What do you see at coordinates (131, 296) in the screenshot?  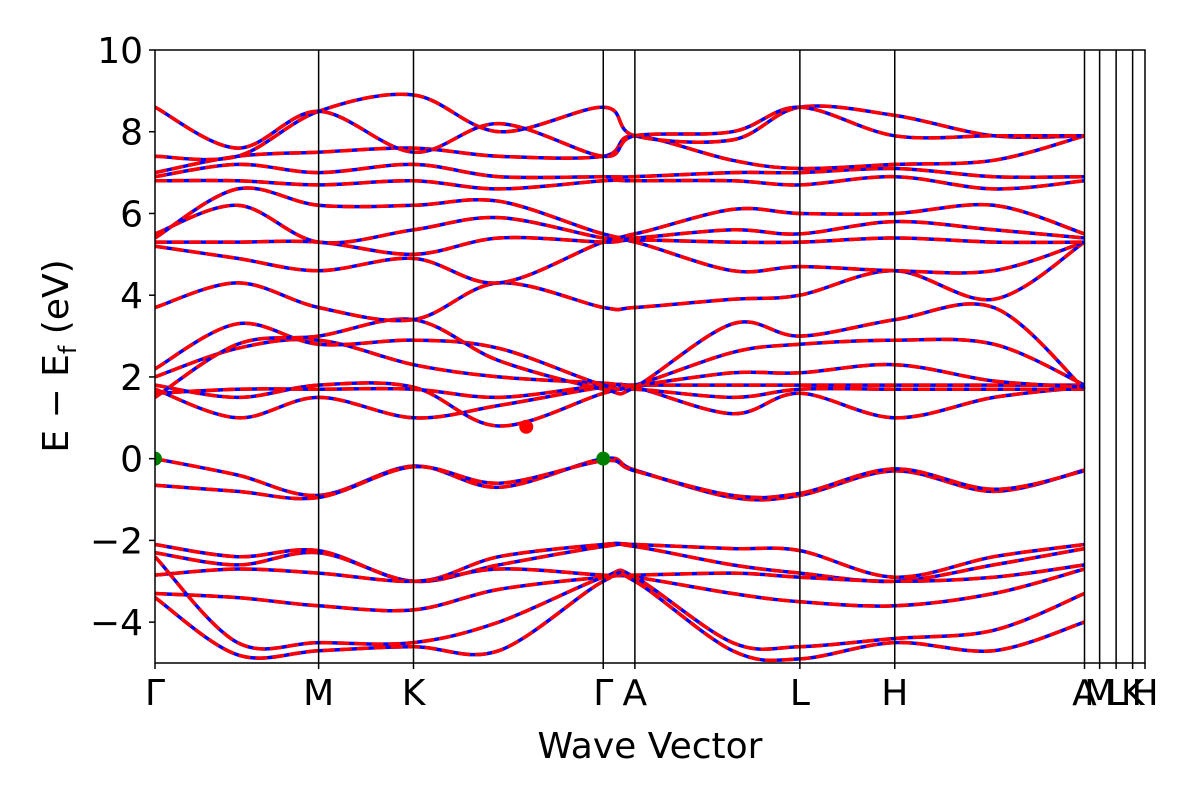 I see `y-tick-label: 4` at bounding box center [131, 296].